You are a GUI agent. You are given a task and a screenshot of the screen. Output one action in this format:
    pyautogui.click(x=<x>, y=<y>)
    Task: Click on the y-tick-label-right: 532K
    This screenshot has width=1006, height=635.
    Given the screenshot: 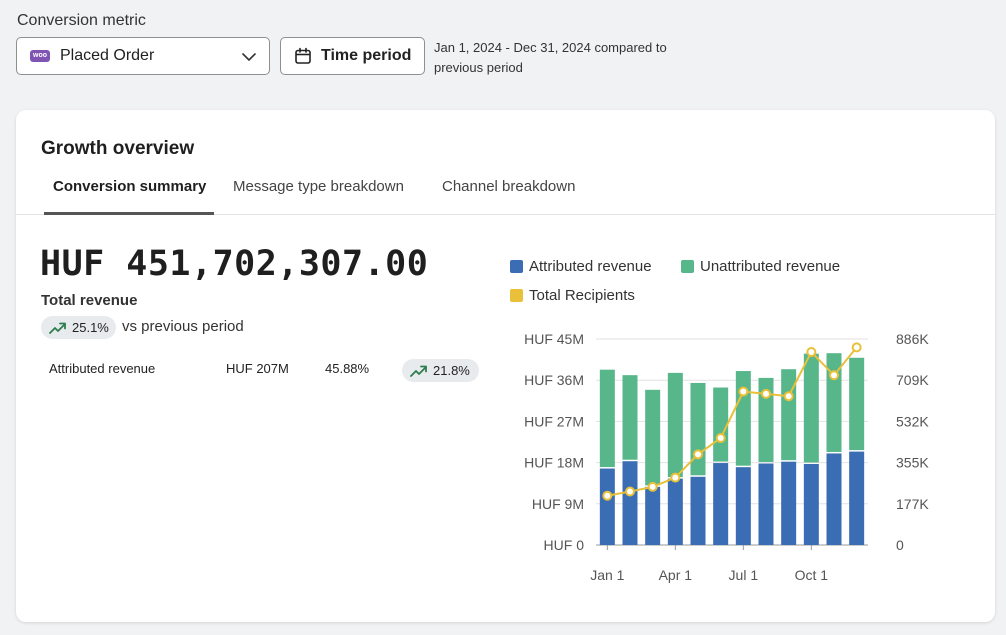 What is the action you would take?
    pyautogui.click(x=912, y=421)
    